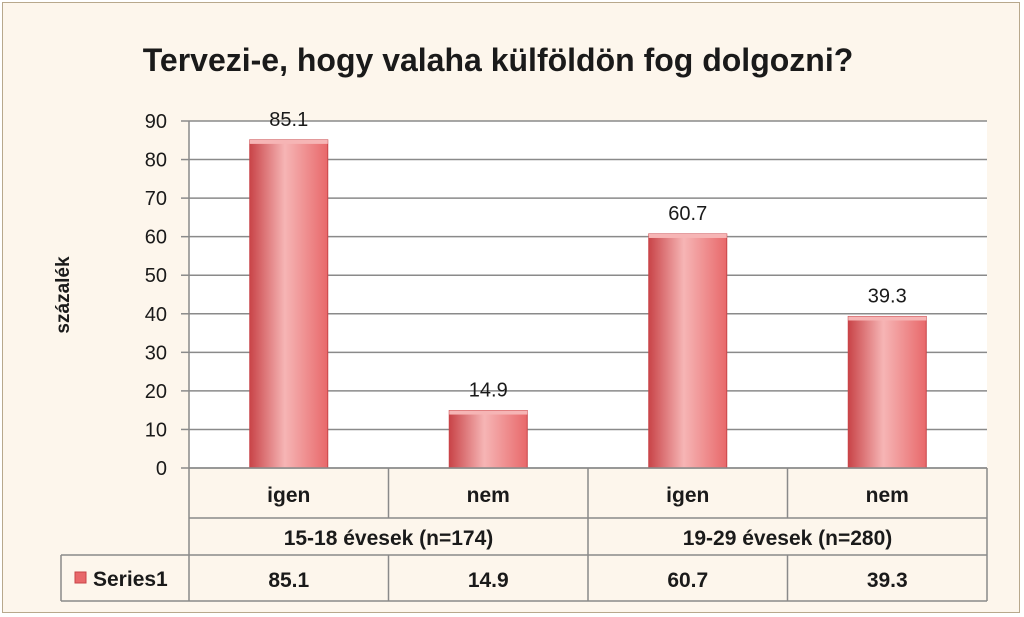 The image size is (1024, 617). I want to click on data-label: 39.3, so click(887, 296).